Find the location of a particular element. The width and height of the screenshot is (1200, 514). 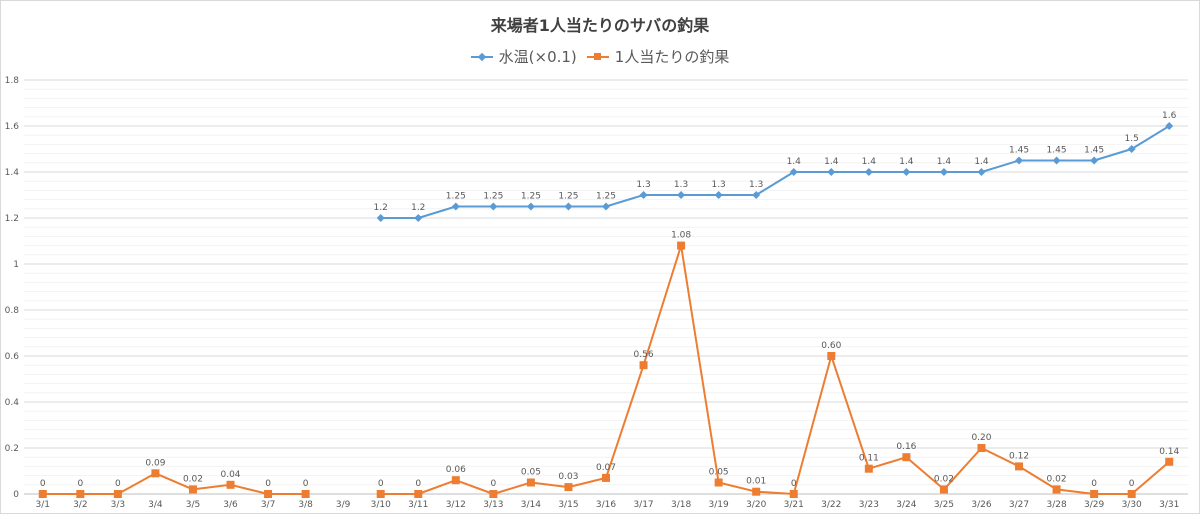

x-tick-label: 3/26 is located at coordinates (981, 505).